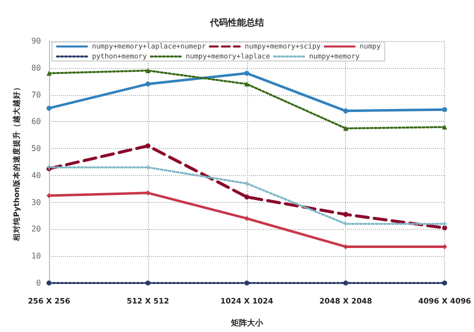 This screenshot has height=332, width=474. Describe the element at coordinates (36, 41) in the screenshot. I see `y-tick-label: 90` at that location.